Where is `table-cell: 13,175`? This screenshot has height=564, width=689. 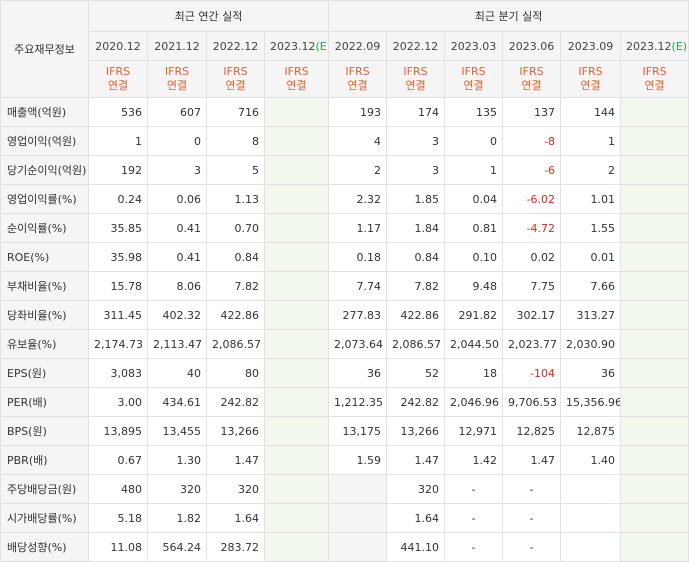
table-cell: 13,175 is located at coordinates (358, 431).